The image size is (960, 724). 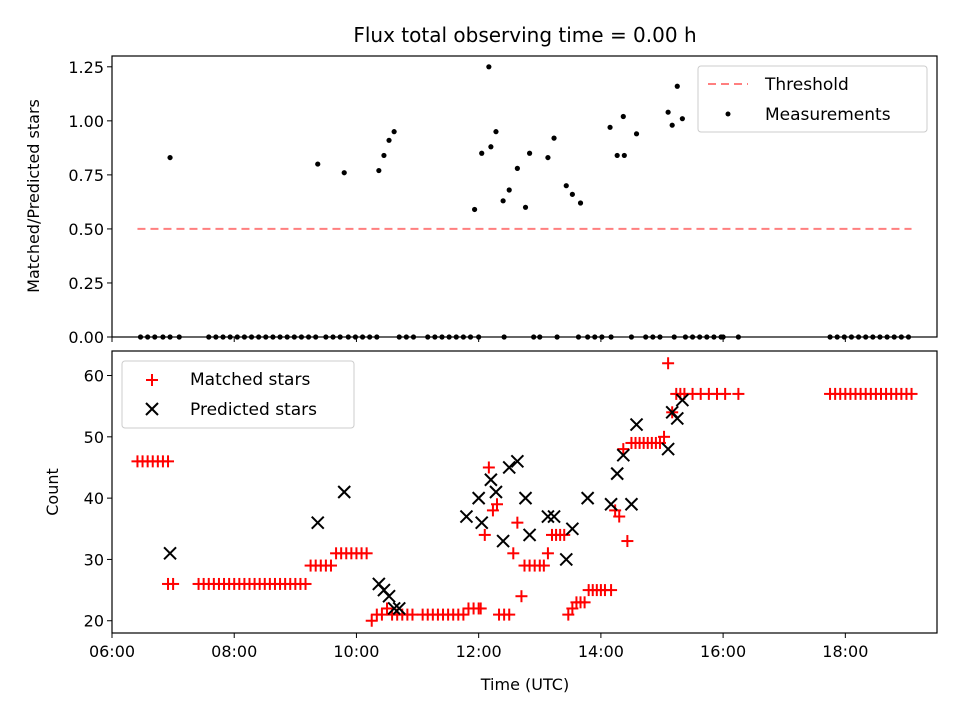 What do you see at coordinates (234, 651) in the screenshot?
I see `bottom-x-tick-label: 08:00` at bounding box center [234, 651].